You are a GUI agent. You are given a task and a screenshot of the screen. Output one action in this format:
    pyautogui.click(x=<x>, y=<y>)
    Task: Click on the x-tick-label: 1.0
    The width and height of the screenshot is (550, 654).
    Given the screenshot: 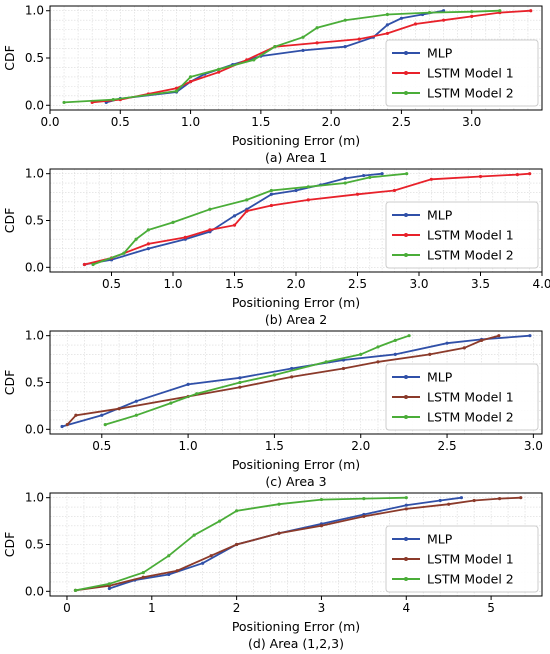 What is the action you would take?
    pyautogui.click(x=190, y=122)
    